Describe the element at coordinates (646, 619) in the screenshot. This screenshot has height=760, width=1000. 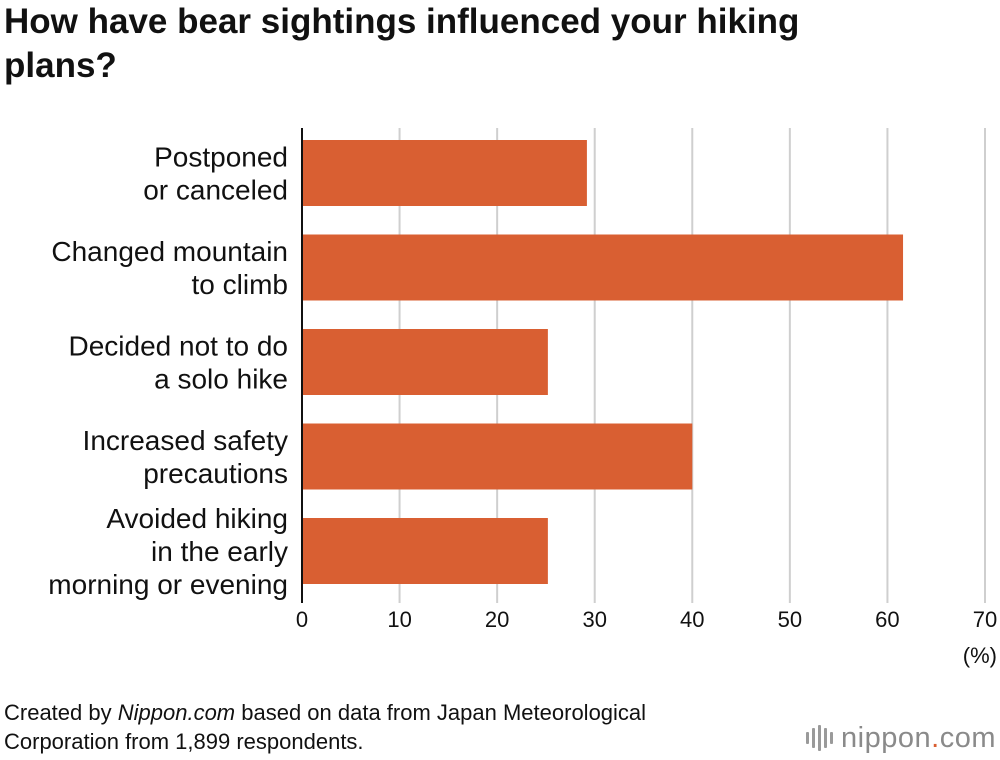
I see `x-tick-labels: 0 10 20 30 40 50 60 70` at that location.